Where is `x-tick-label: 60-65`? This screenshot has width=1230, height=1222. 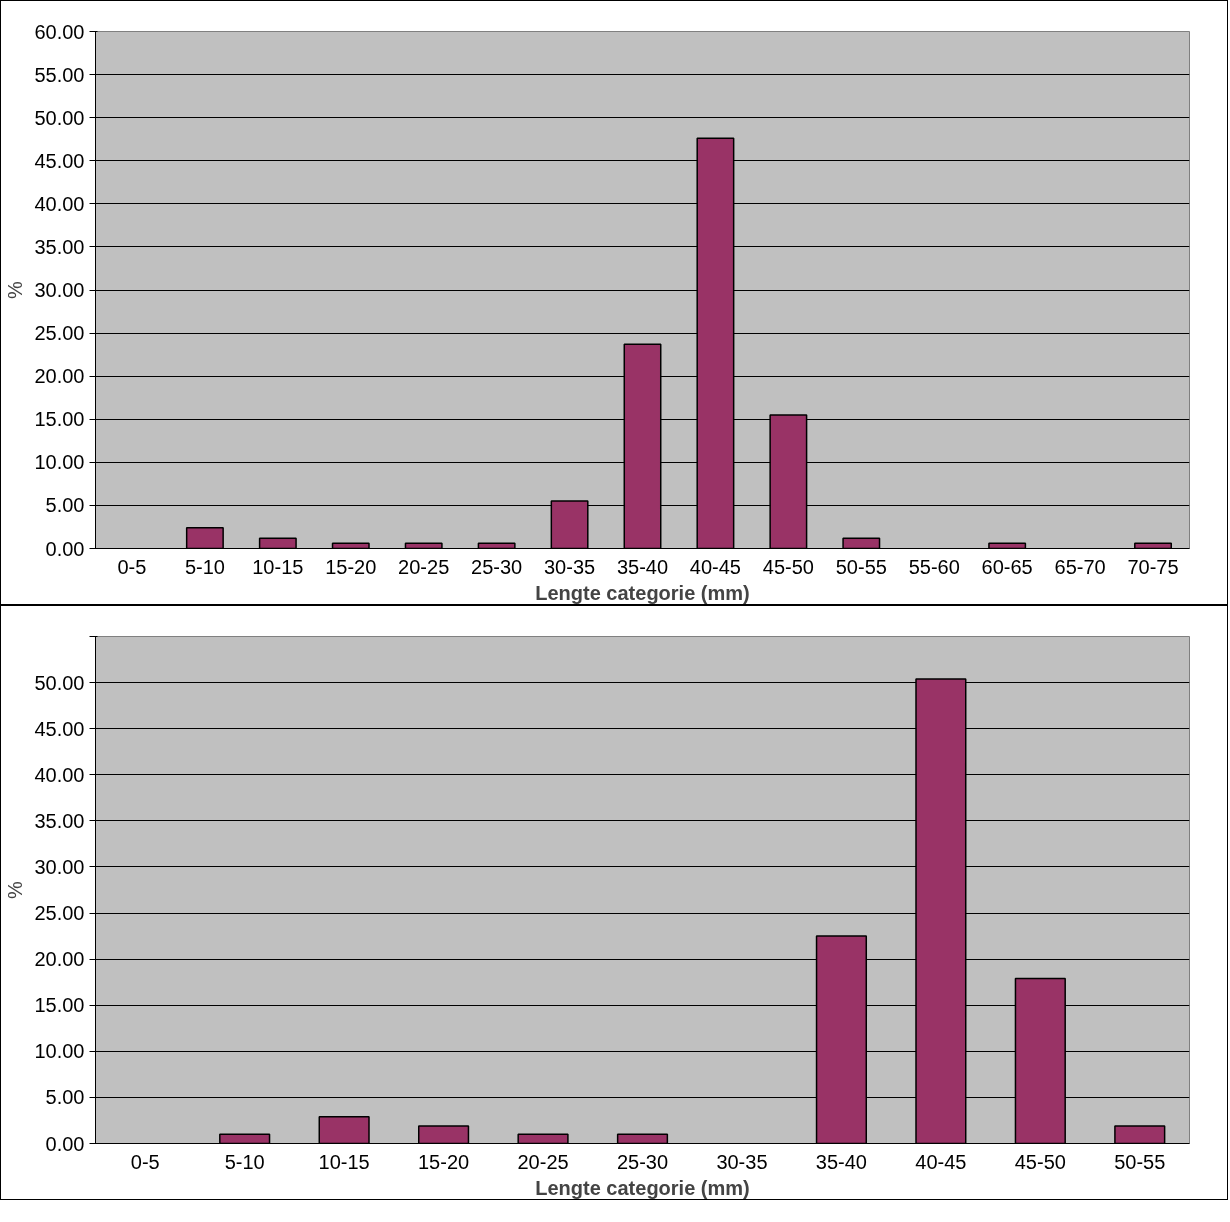
x-tick-label: 60-65 is located at coordinates (1007, 566).